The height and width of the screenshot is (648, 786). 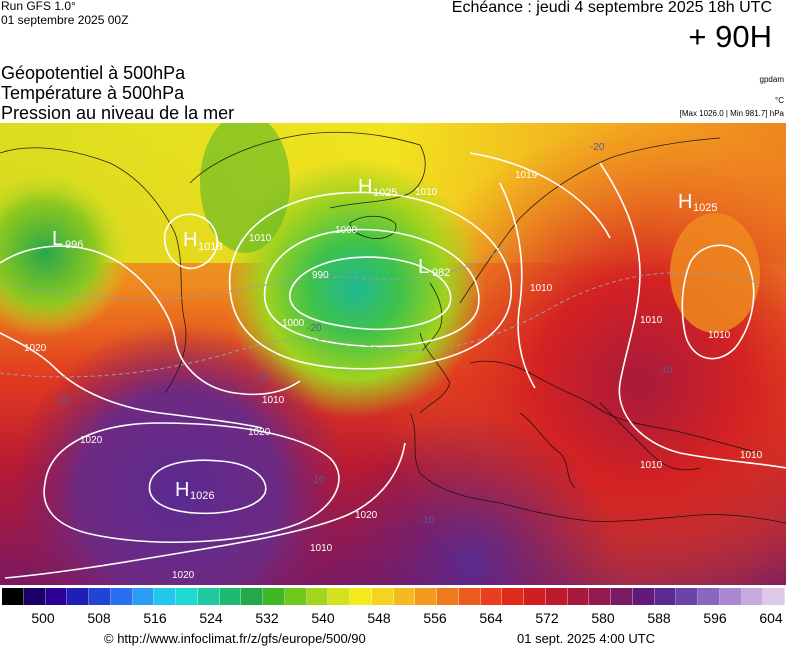 I want to click on unit-geopotential: gpdam, so click(x=771, y=79).